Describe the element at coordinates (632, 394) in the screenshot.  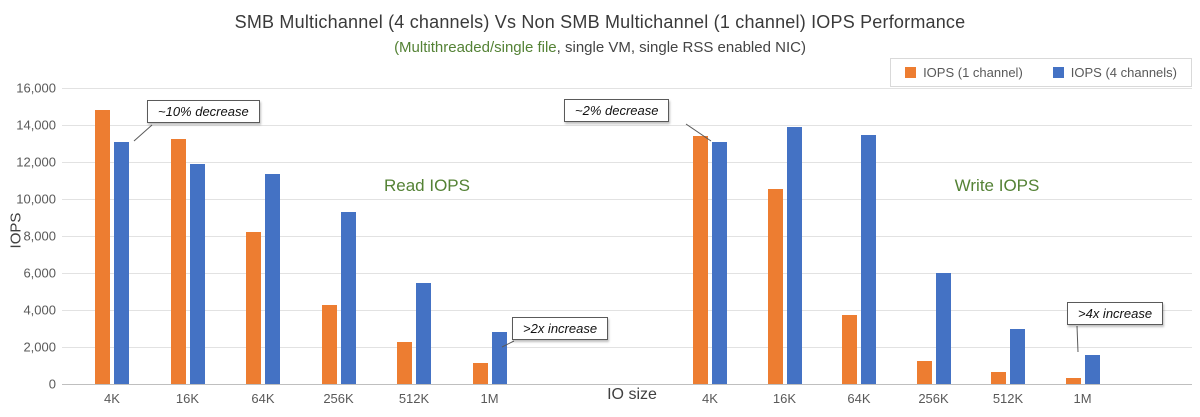
I see `x-axis-title: IO size` at that location.